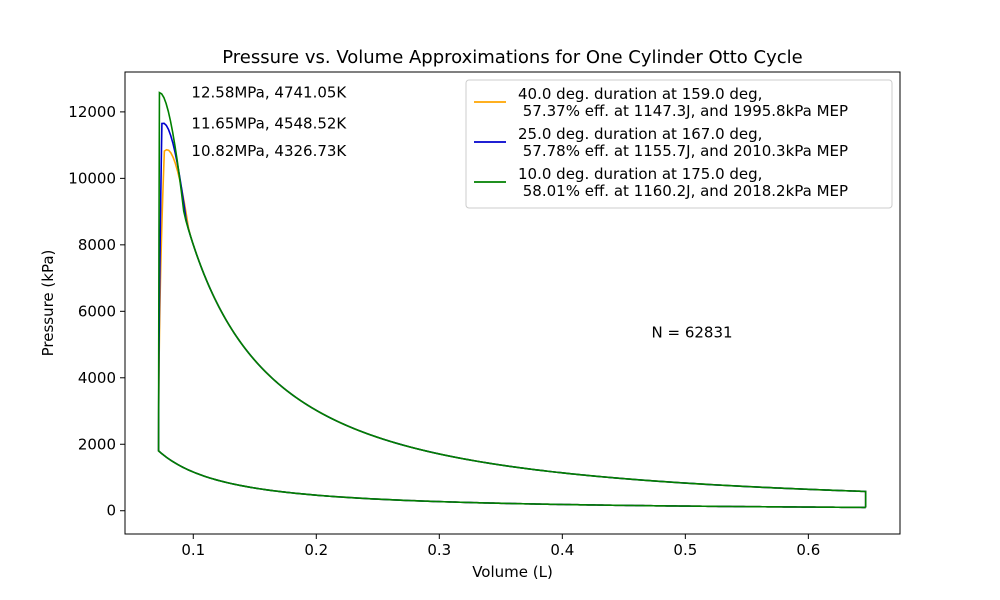  What do you see at coordinates (111, 511) in the screenshot?
I see `y-tick-label: 0` at bounding box center [111, 511].